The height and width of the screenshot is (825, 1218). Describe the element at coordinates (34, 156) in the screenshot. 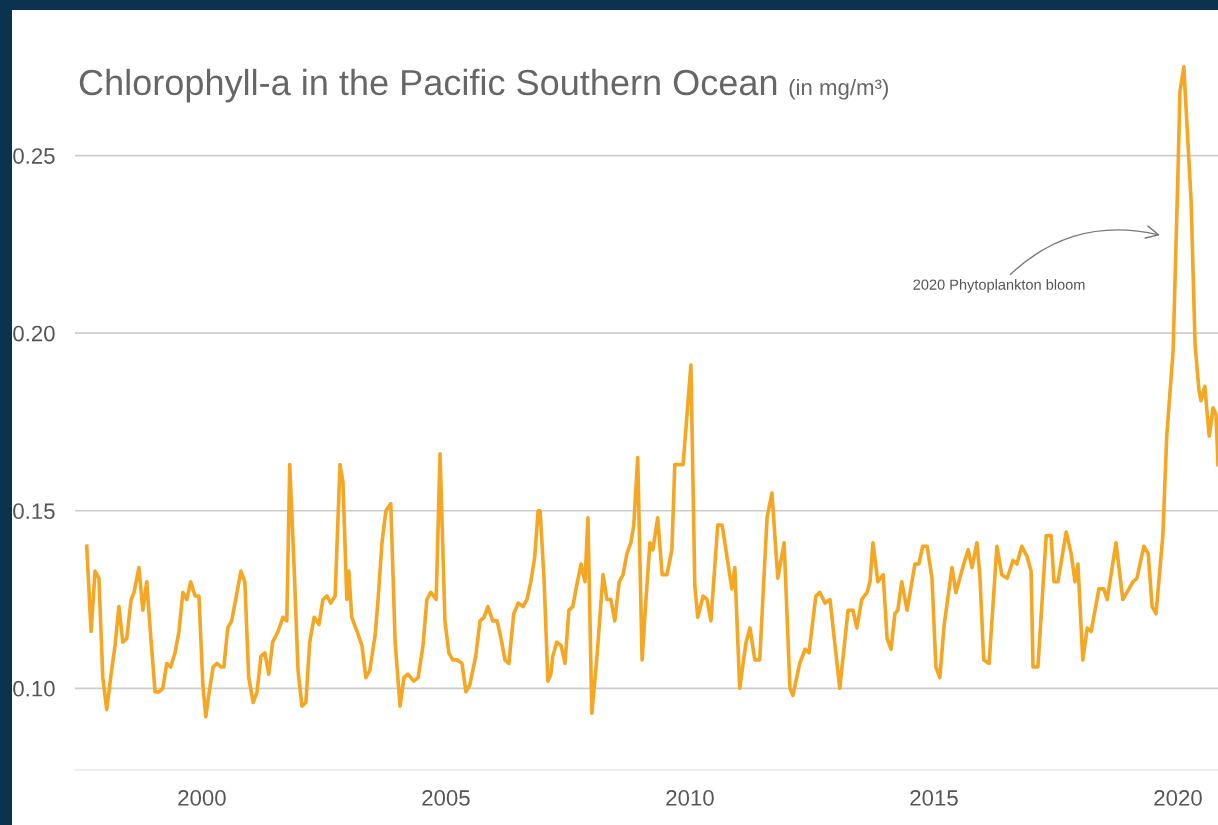

I see `y-tick-label: 0.25` at that location.